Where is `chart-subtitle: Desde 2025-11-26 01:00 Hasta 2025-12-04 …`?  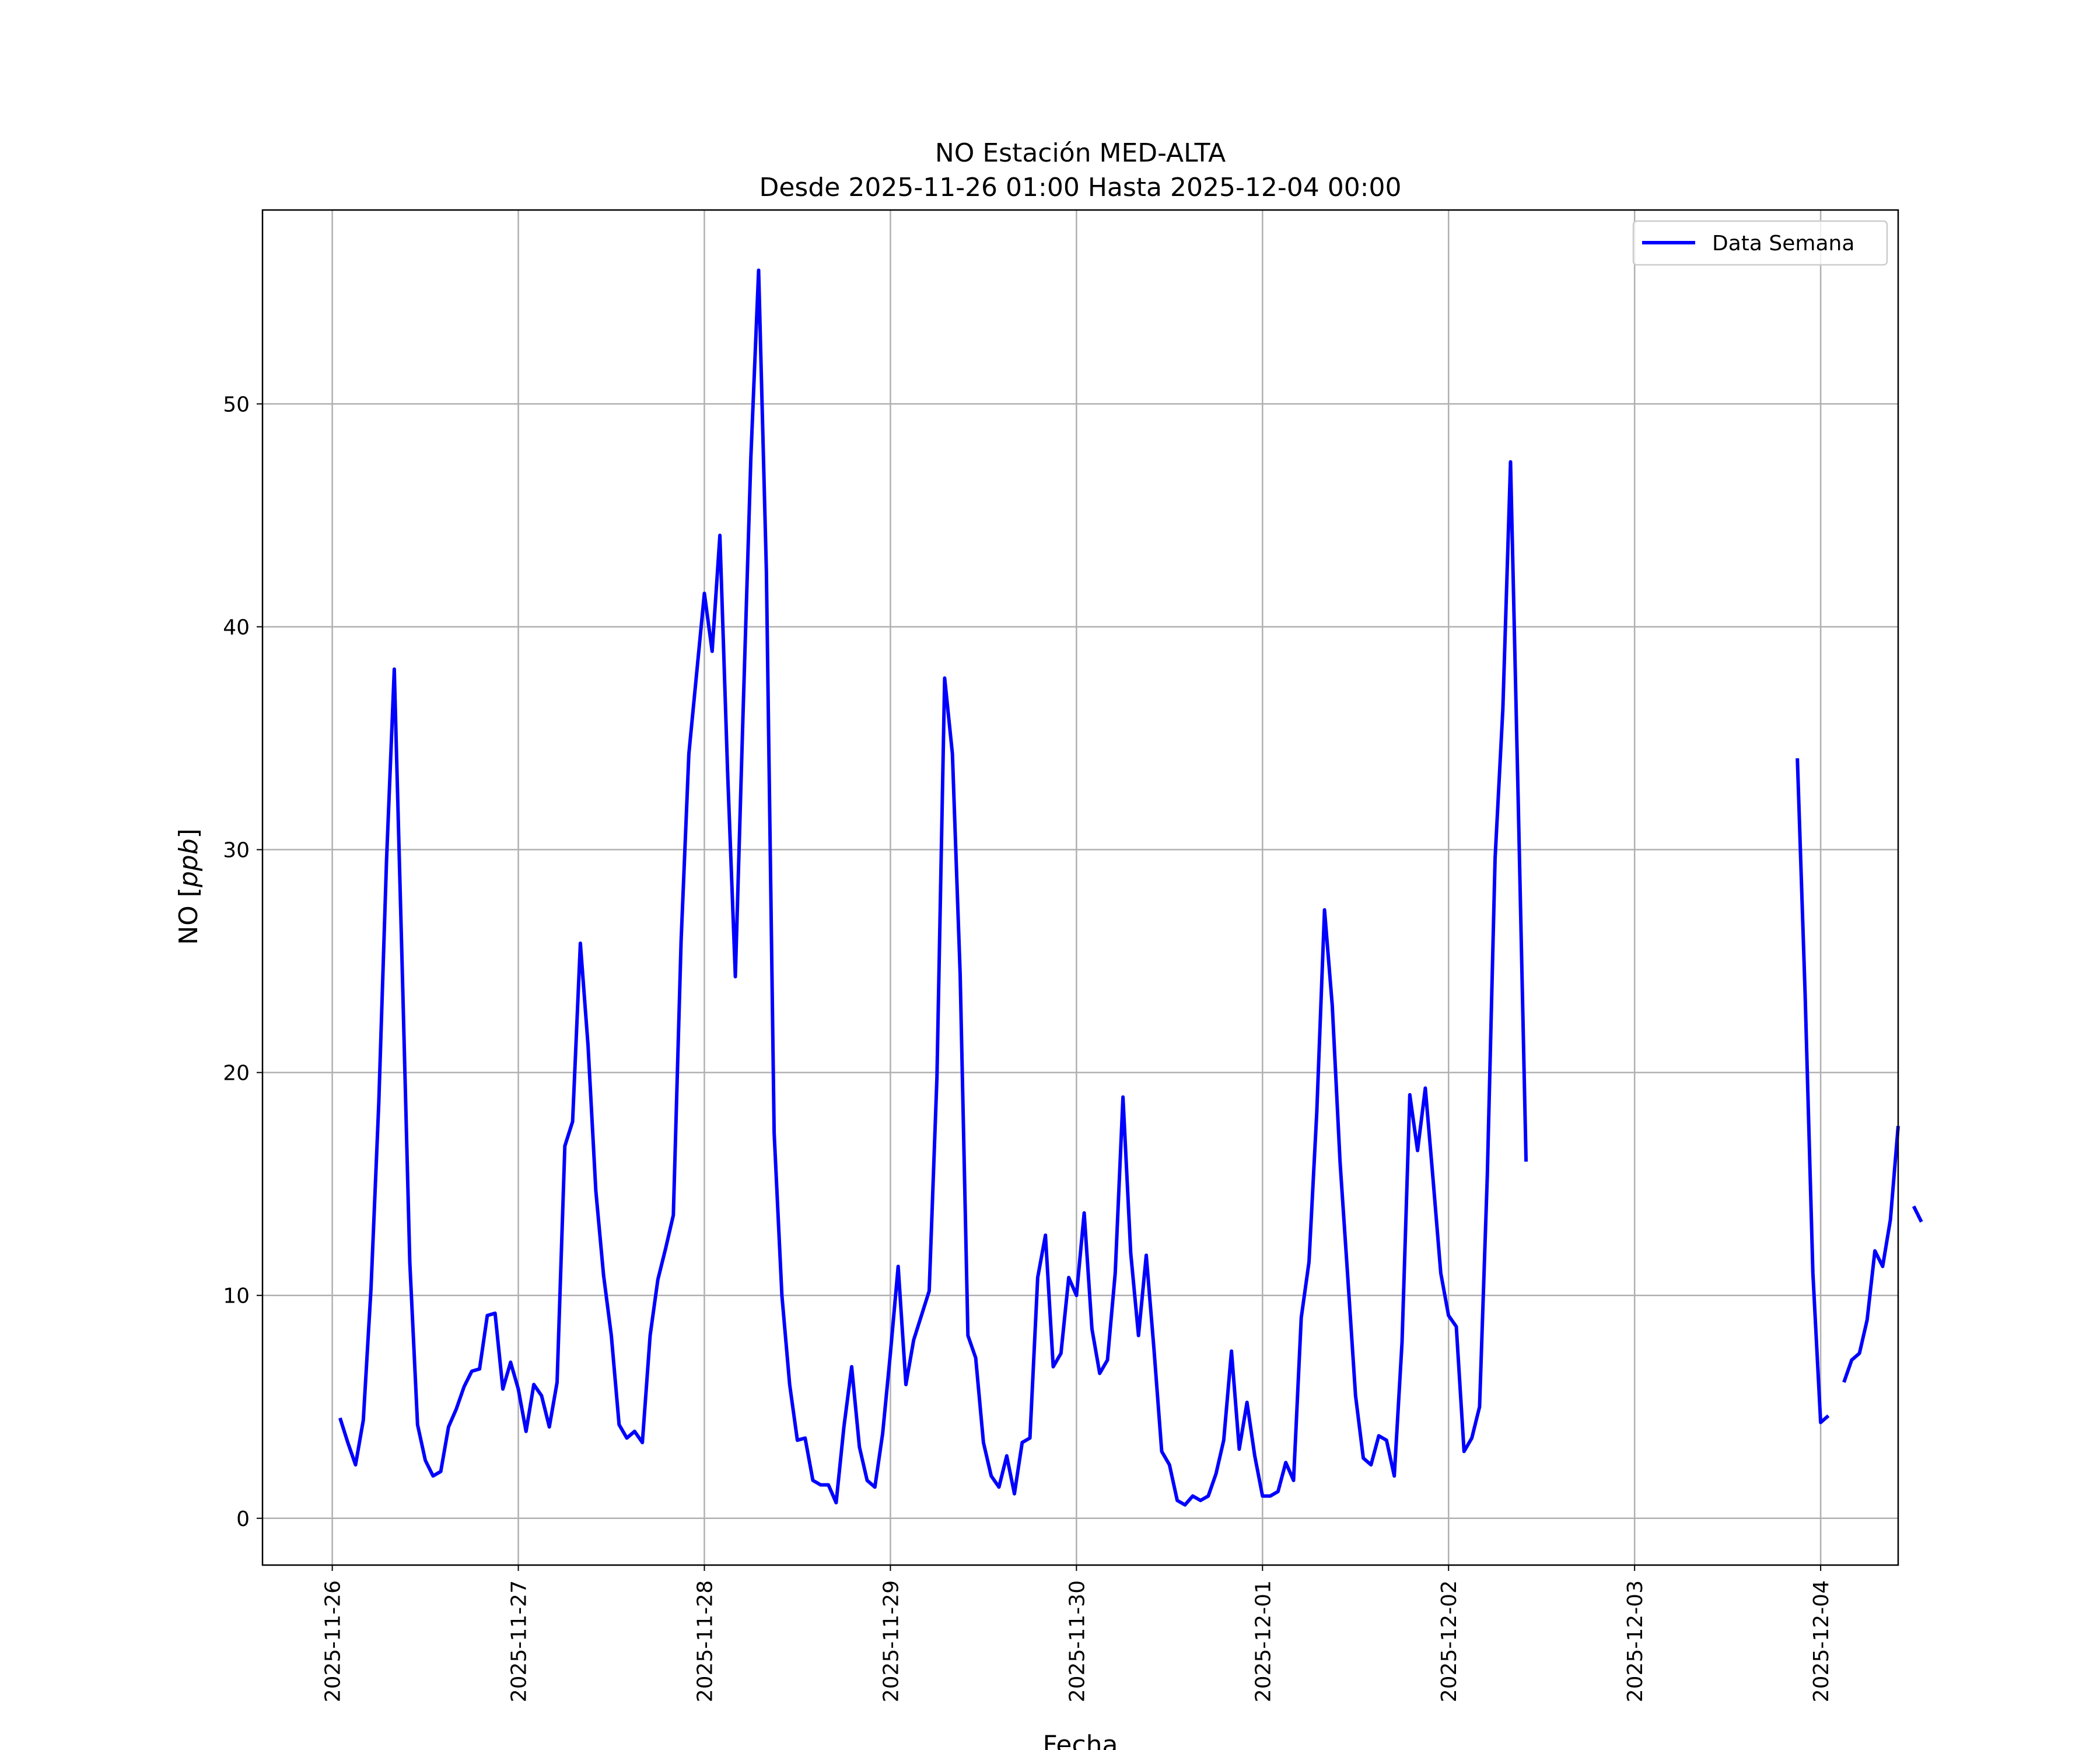
chart-subtitle: Desde 2025-11-26 01:00 Hasta 2025-12-04 … is located at coordinates (1080, 187).